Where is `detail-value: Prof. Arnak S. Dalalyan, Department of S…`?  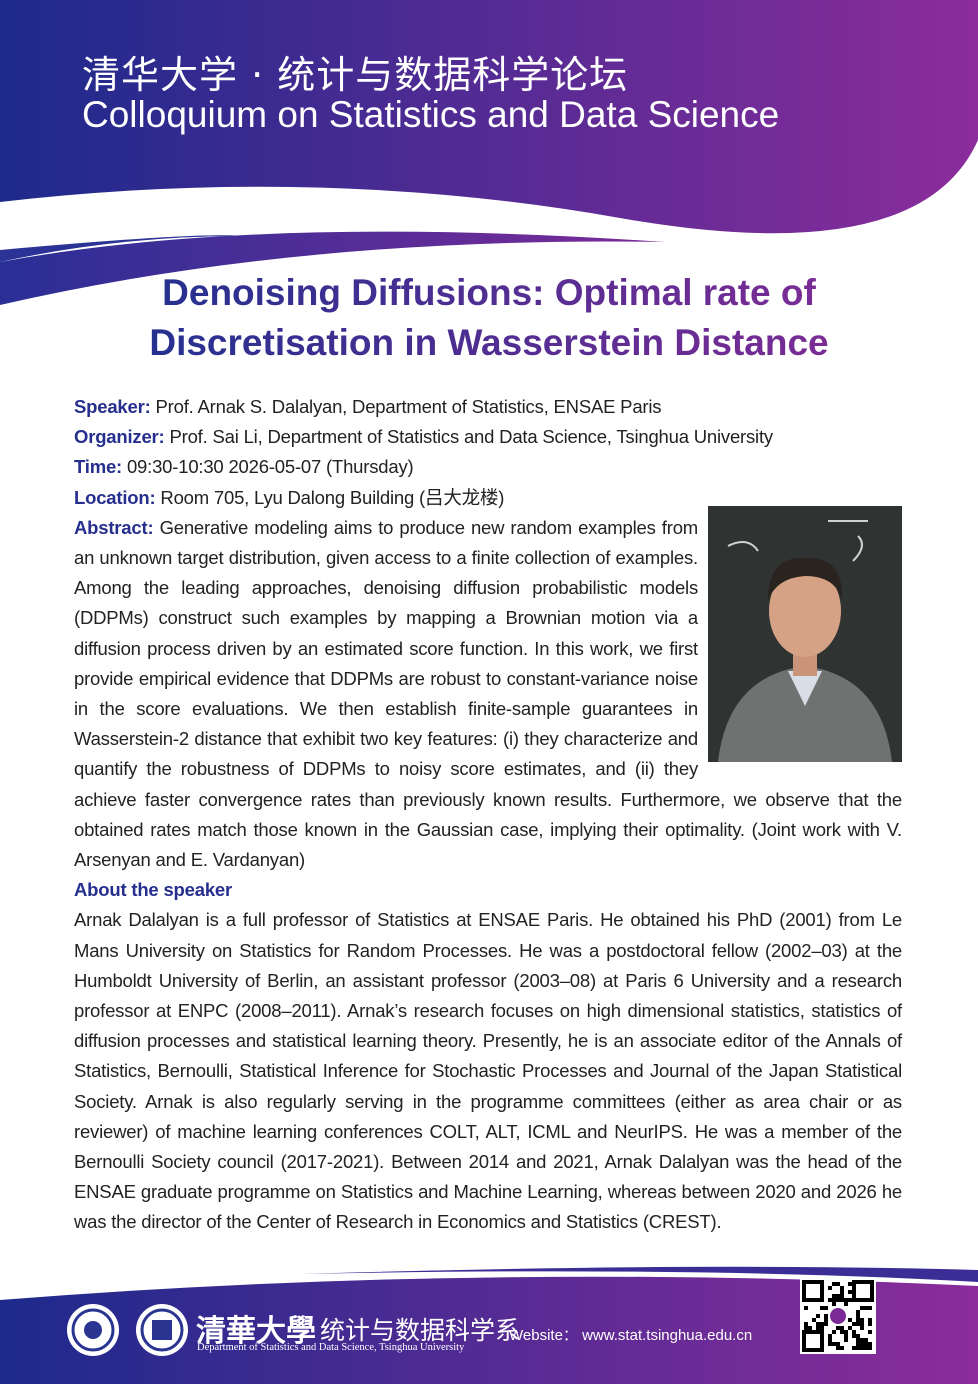
detail-value: Prof. Arnak S. Dalalyan, Department of S… is located at coordinates (408, 406).